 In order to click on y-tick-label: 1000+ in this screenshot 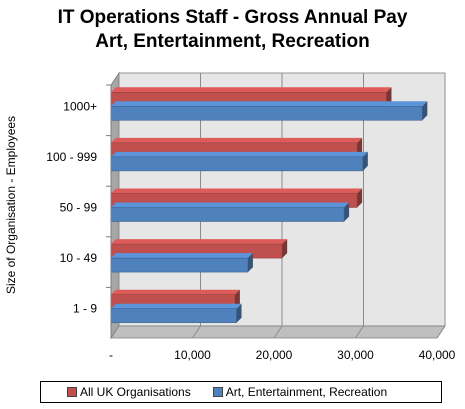, I will do `click(80, 106)`.